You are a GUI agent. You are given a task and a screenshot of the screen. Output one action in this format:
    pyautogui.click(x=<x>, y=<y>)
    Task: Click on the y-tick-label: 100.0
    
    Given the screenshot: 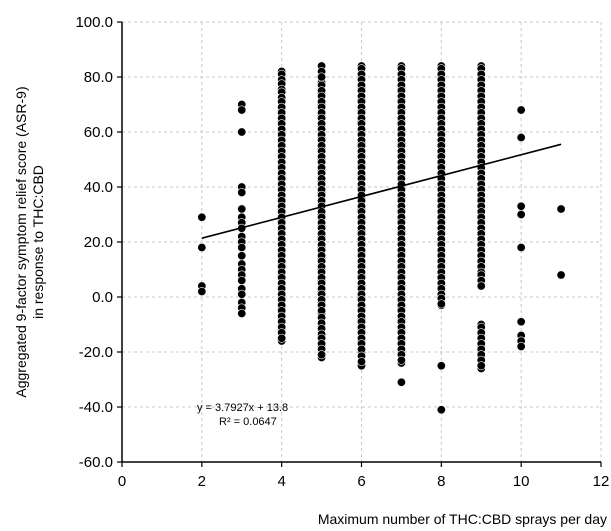 What is the action you would take?
    pyautogui.click(x=94, y=22)
    